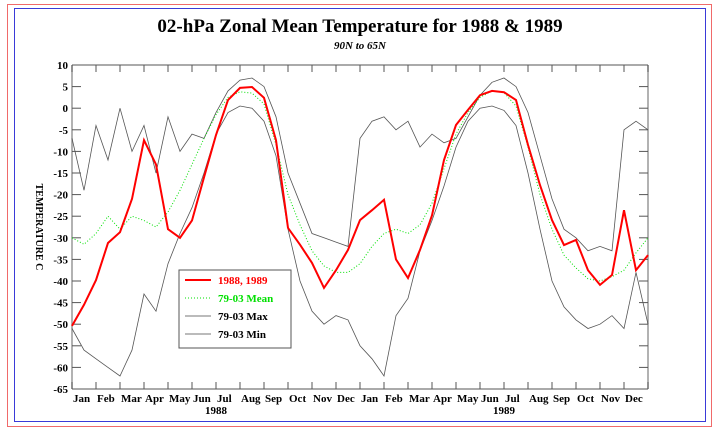  Describe the element at coordinates (243, 317) in the screenshot. I see `legend-label-max: 79-03 Max` at that location.